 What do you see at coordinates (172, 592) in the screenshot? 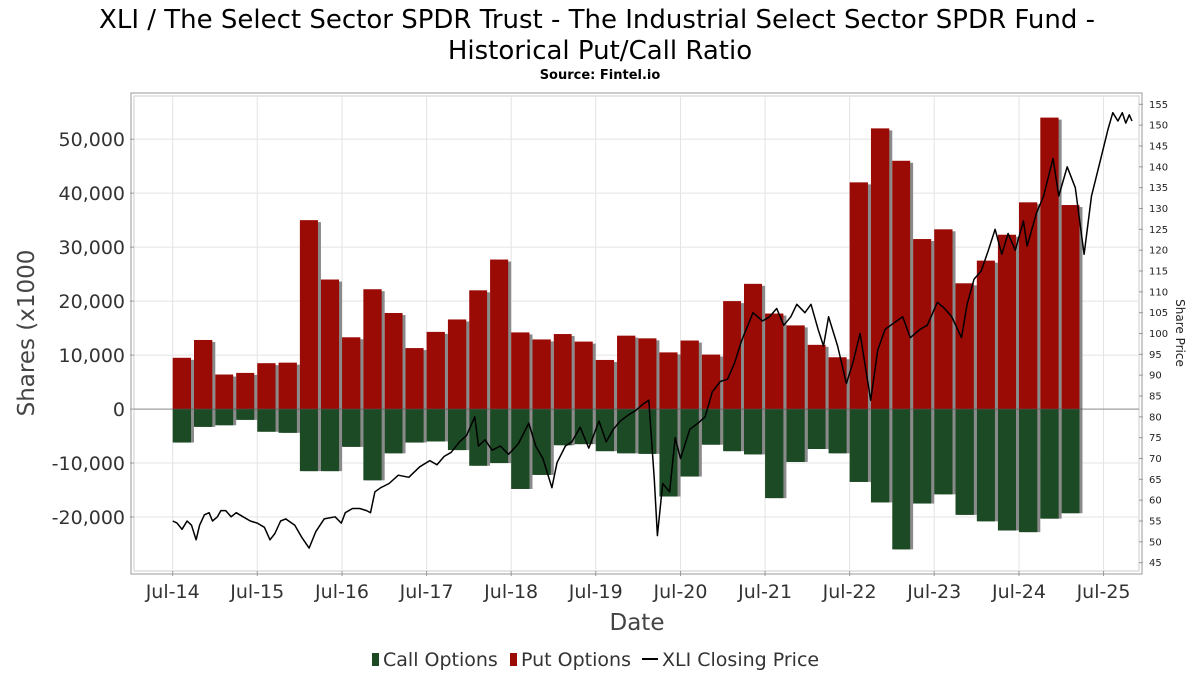
I see `x-tick-label: Jul-14` at bounding box center [172, 592].